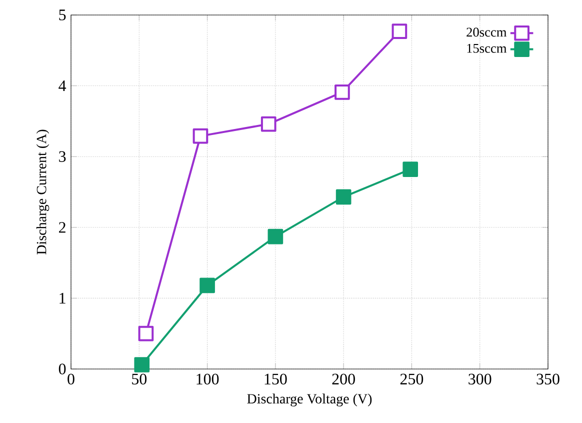 The height and width of the screenshot is (423, 582). I want to click on y-axis-title: Discharge Current (A), so click(43, 192).